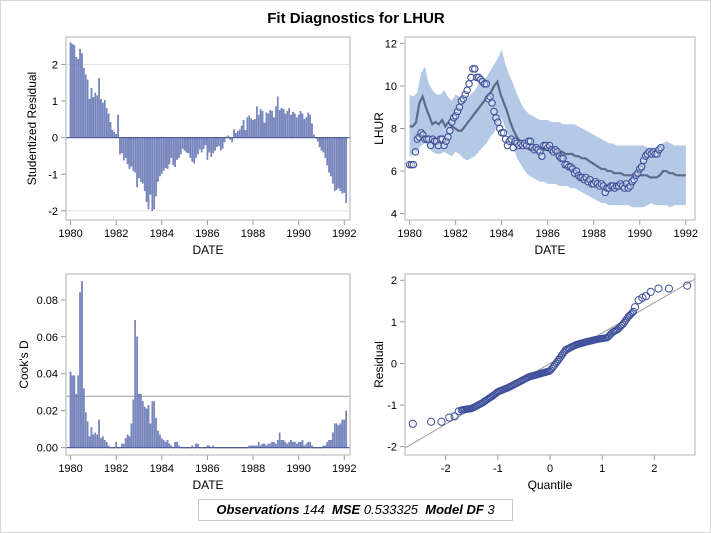  I want to click on y-tick-label: 8, so click(394, 130).